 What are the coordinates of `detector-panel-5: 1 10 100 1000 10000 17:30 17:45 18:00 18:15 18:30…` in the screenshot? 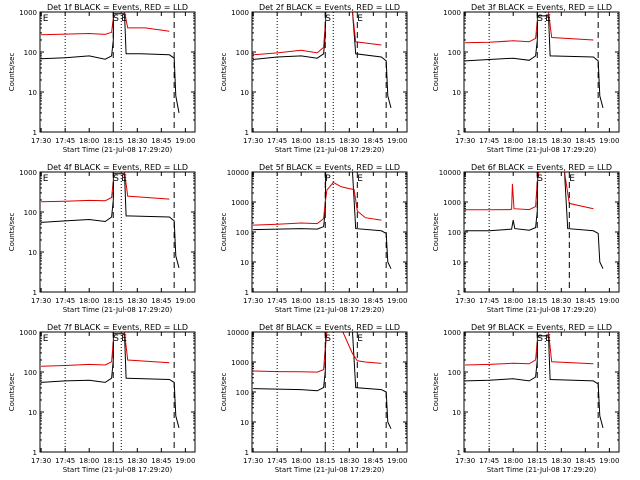 It's located at (314, 238).